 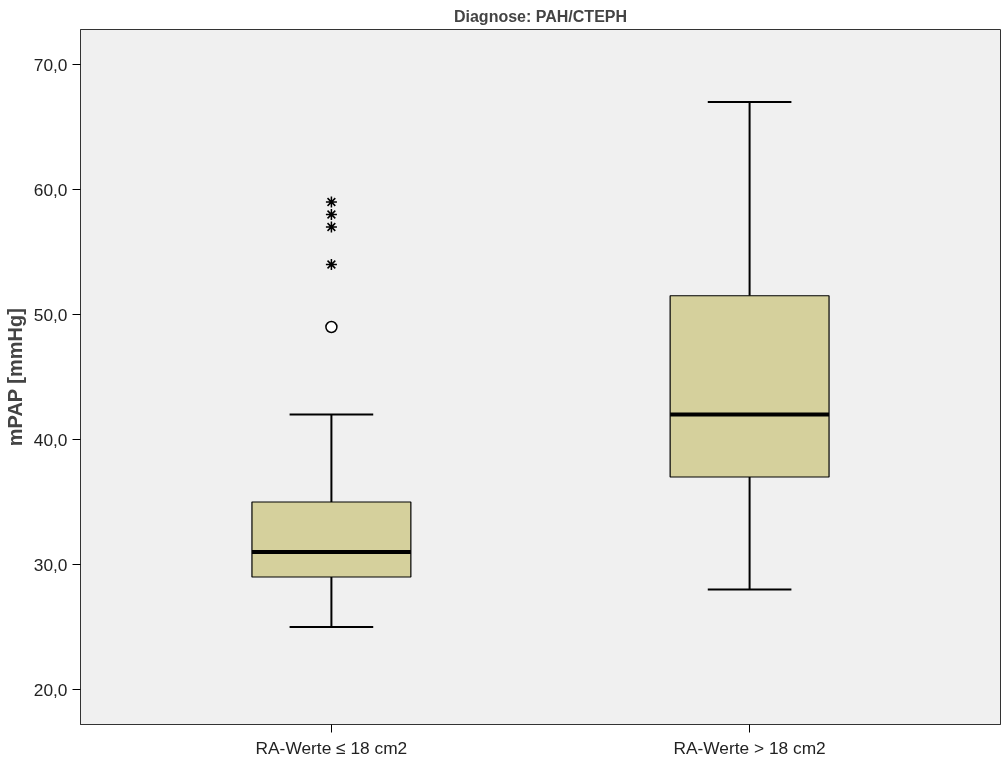 What do you see at coordinates (50, 189) in the screenshot?
I see `y-tick-label: 60,0` at bounding box center [50, 189].